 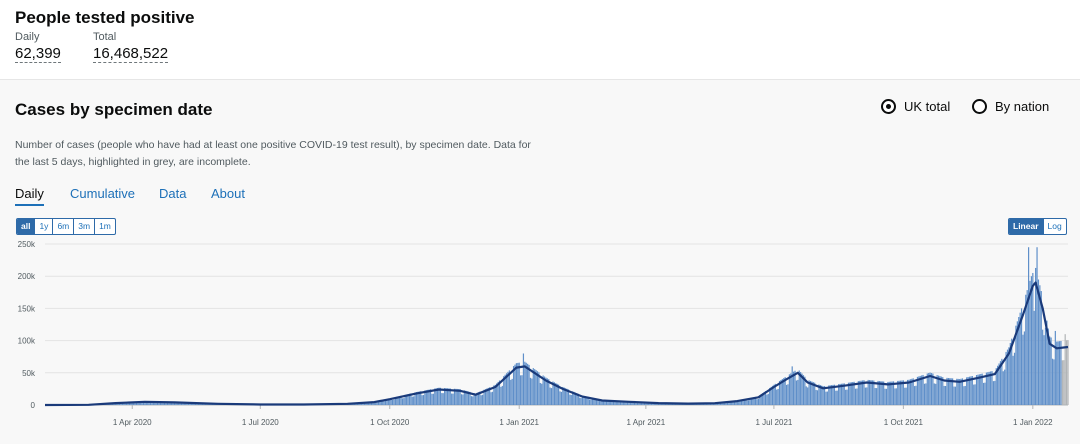 I want to click on tab-cumulative: Cumulative, so click(x=103, y=193).